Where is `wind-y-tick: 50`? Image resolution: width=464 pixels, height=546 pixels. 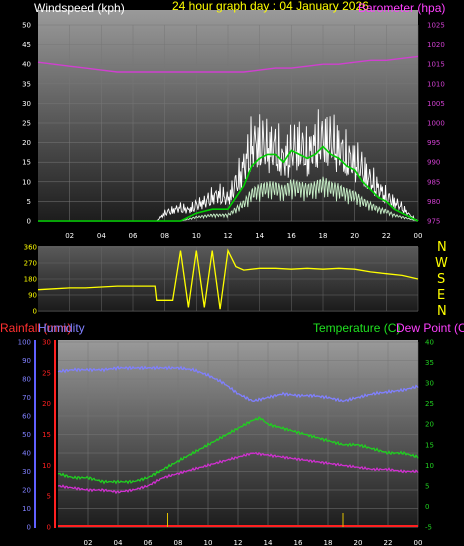 wind-y-tick: 50 is located at coordinates (26, 26).